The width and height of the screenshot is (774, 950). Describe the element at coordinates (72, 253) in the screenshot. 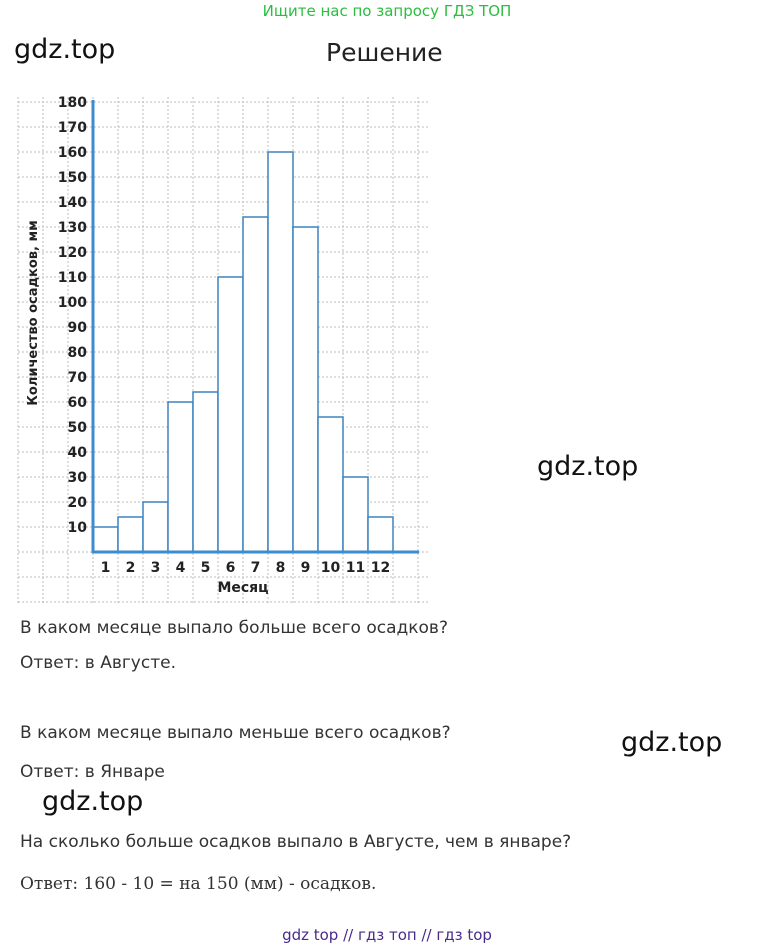

I see `y-tick-label: 120` at that location.